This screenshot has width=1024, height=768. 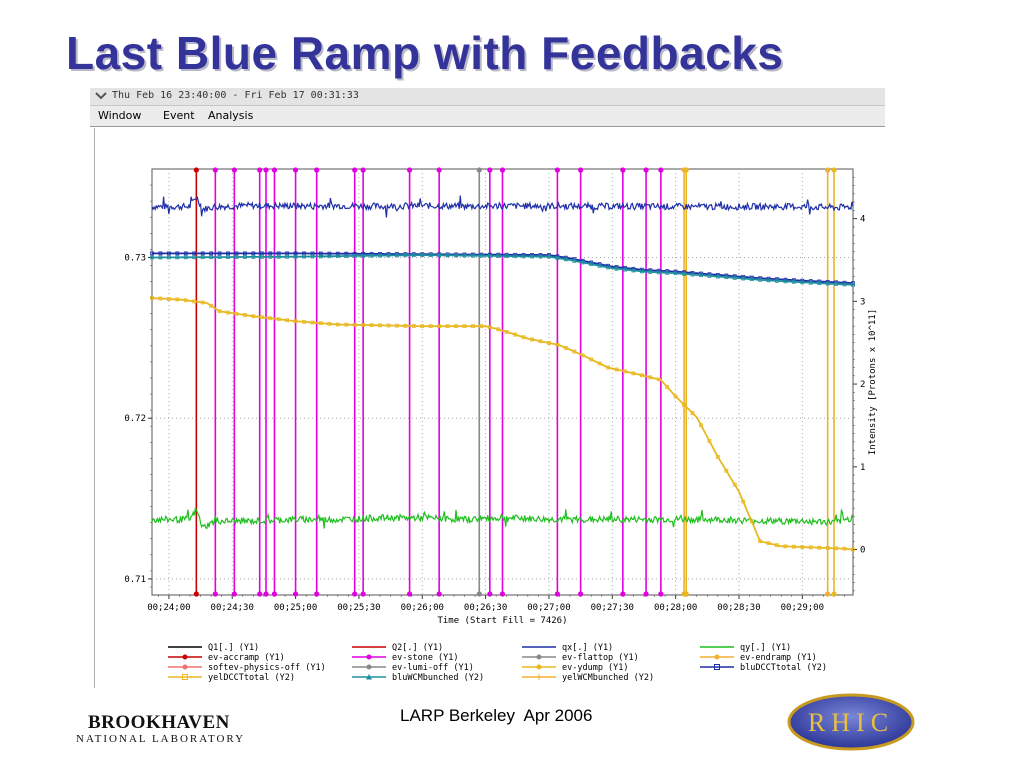 I want to click on legend-label: Q1[.] (Y1), so click(x=233, y=648).